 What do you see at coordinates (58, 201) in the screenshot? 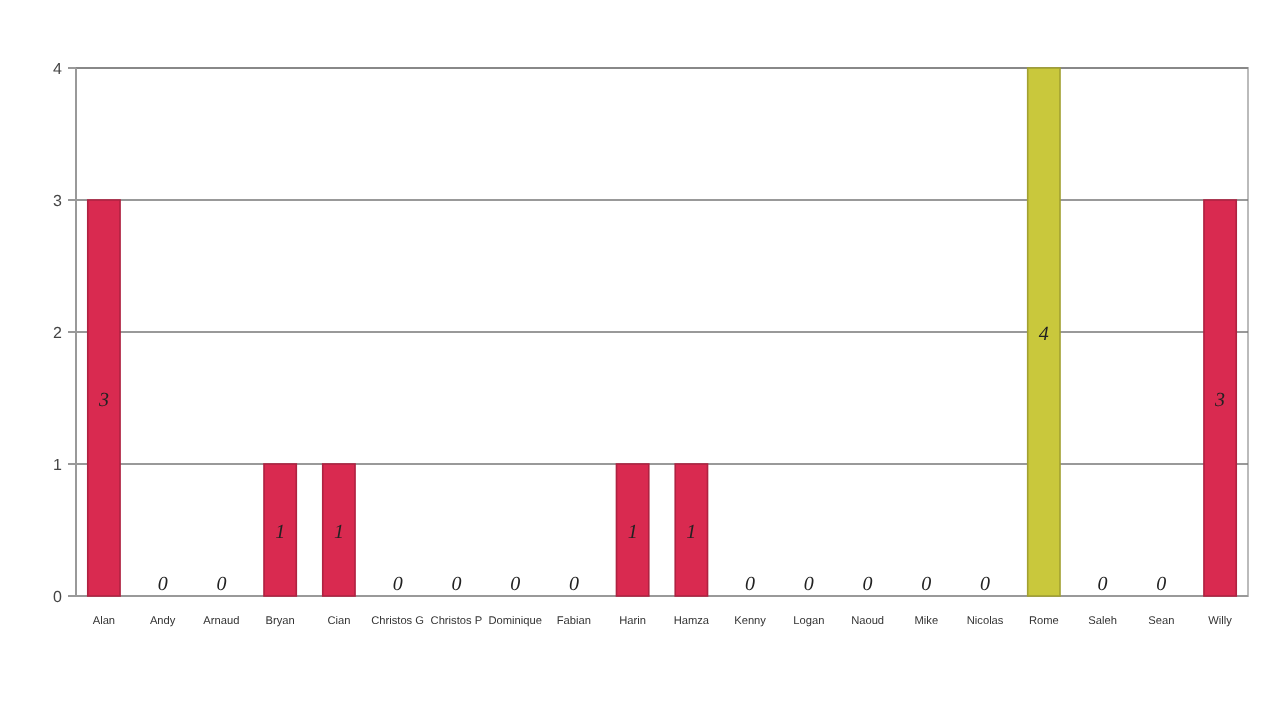
I see `y-tick-label: 3` at bounding box center [58, 201].